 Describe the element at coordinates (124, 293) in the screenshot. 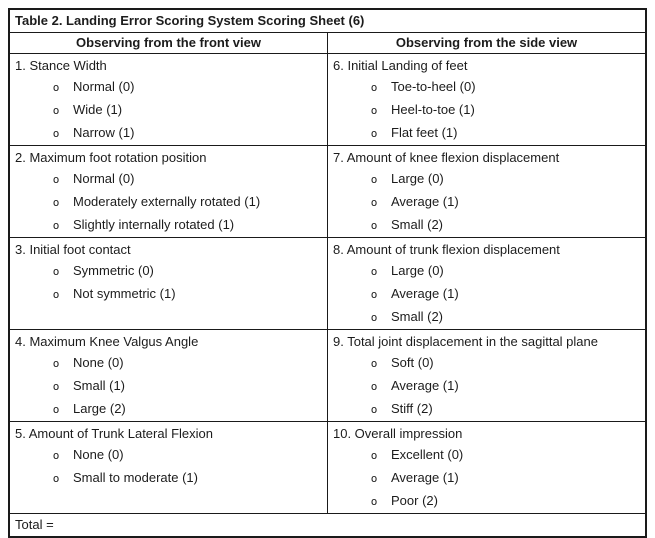

I see `option-label: Not symmetric (1)` at that location.